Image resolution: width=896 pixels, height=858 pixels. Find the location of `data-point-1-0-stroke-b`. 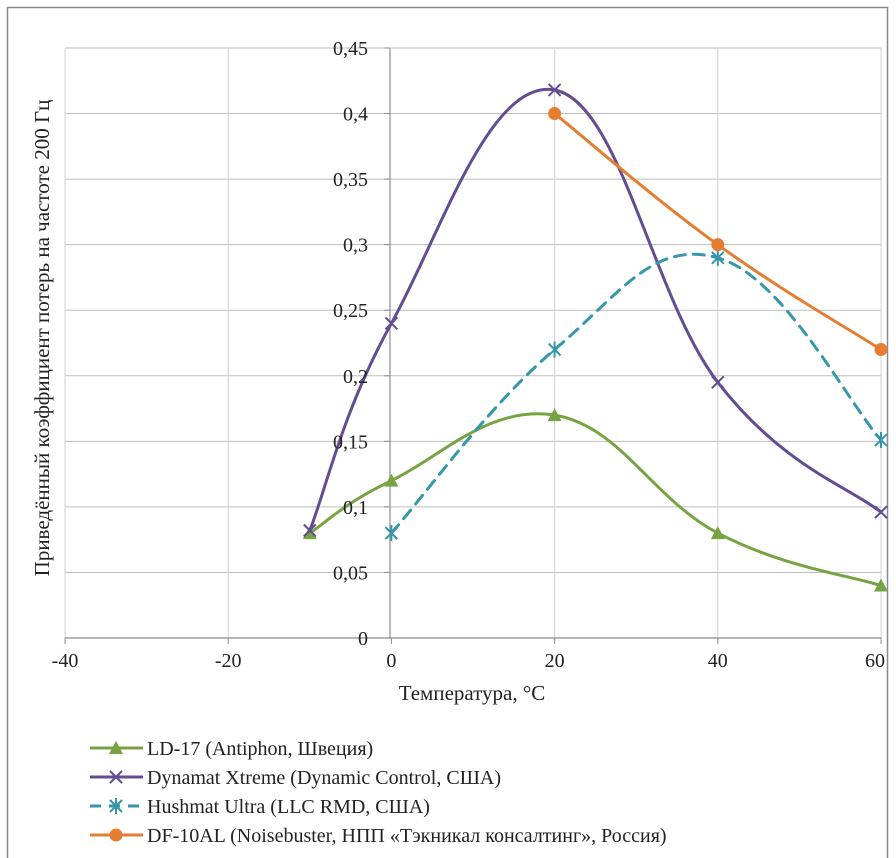

data-point-1-0-stroke-b is located at coordinates (310, 530).